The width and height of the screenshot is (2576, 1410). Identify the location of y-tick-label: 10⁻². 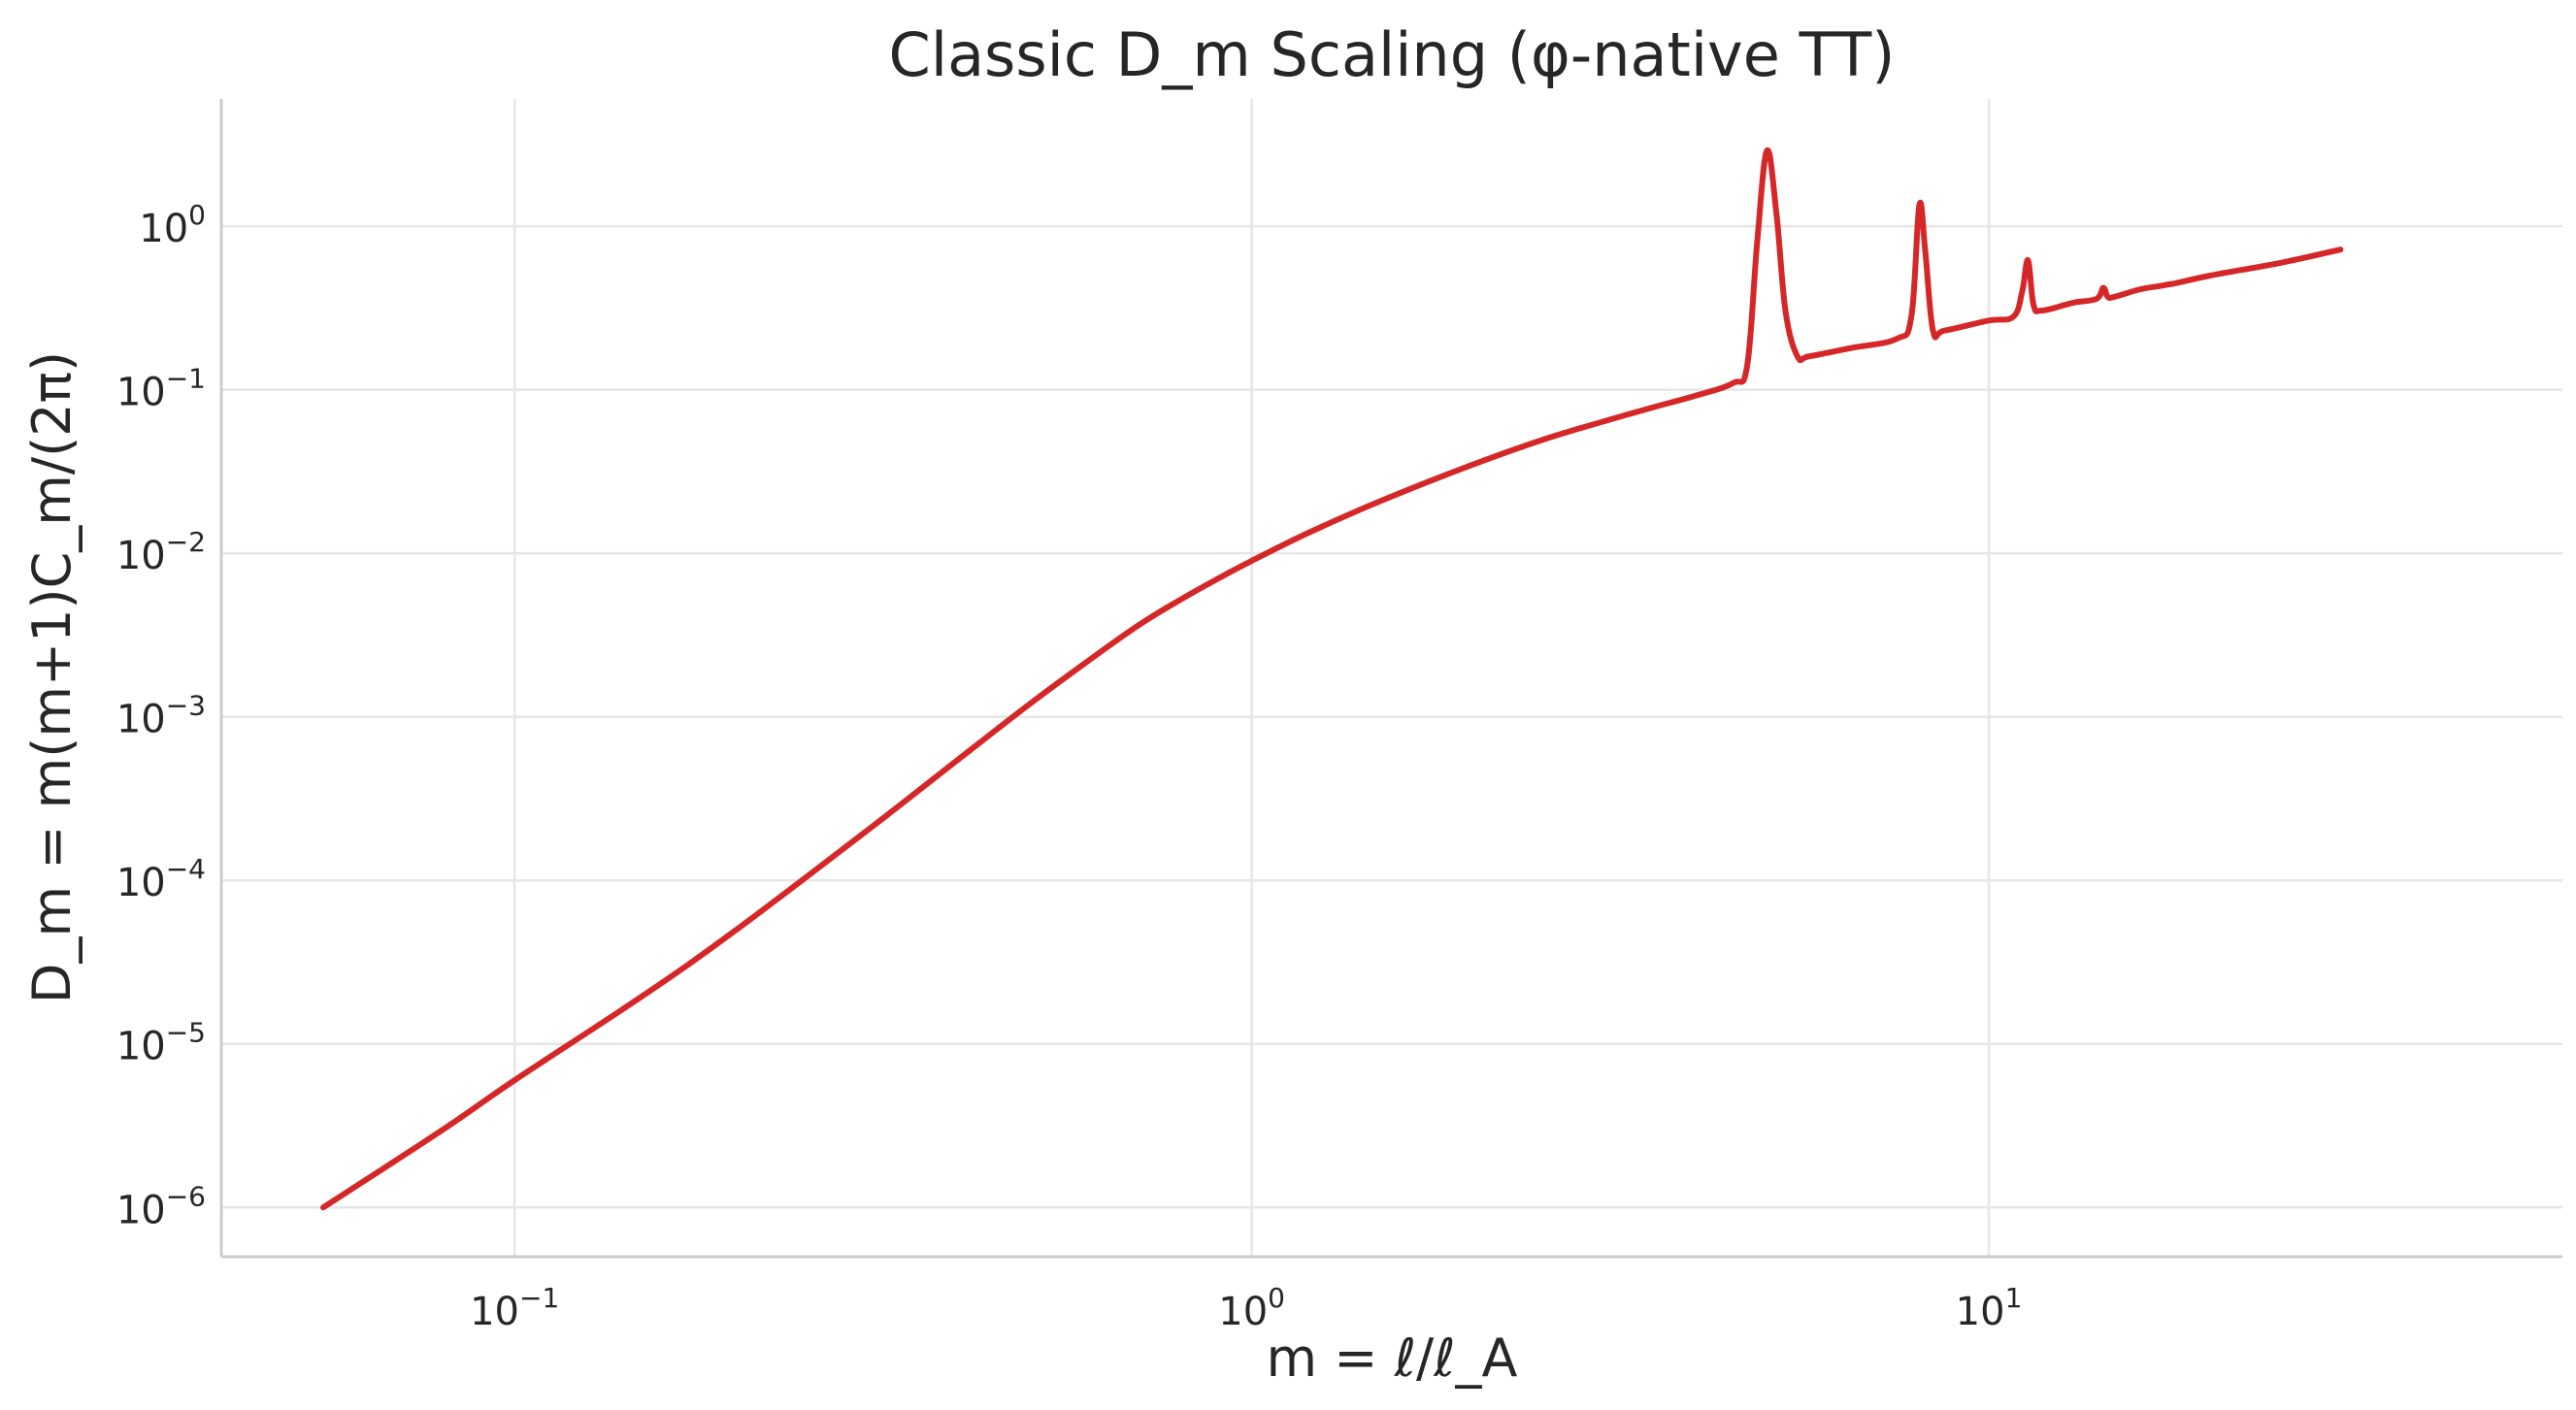
(161, 552).